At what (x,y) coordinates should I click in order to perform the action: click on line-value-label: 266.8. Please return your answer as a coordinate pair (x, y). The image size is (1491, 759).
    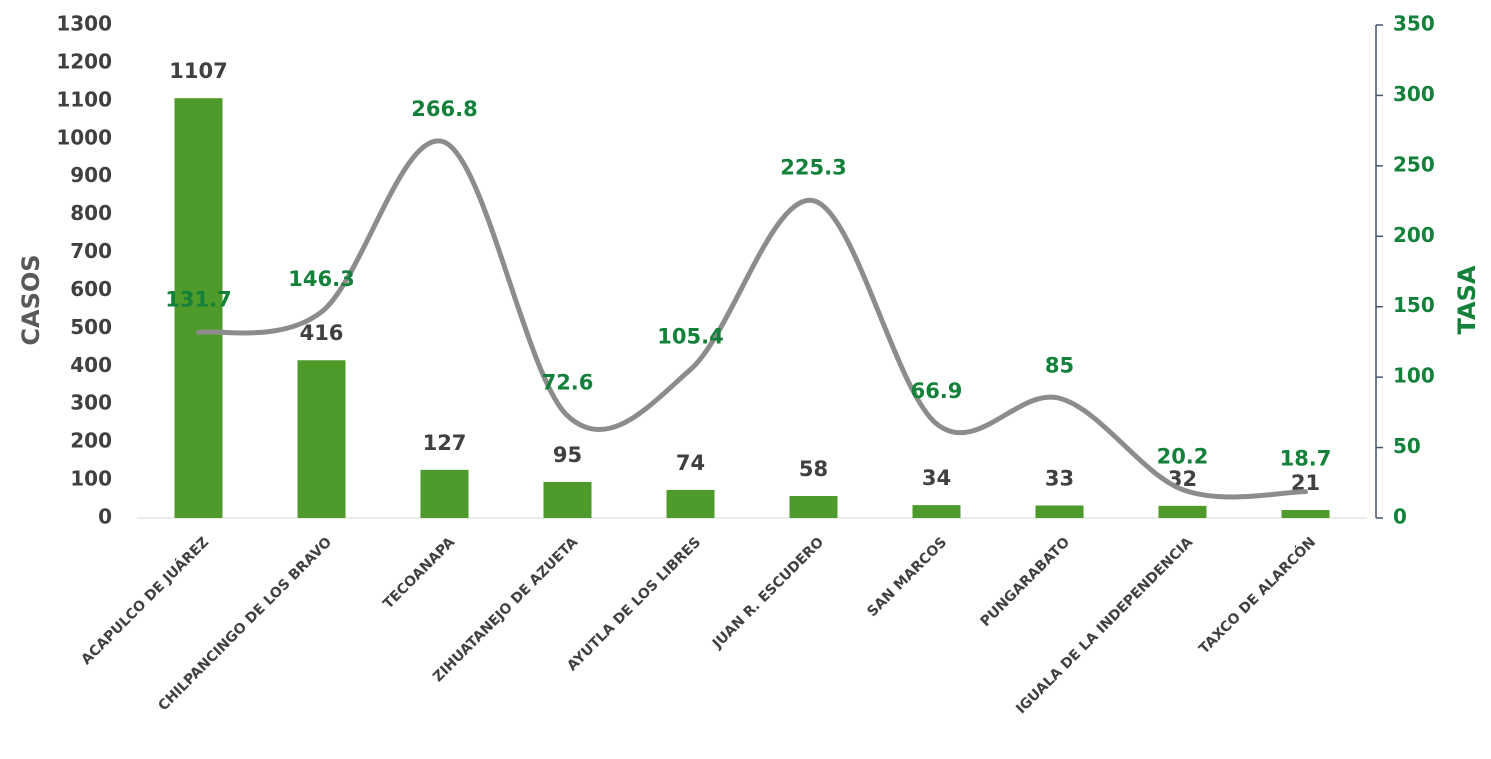
    Looking at the image, I should click on (444, 109).